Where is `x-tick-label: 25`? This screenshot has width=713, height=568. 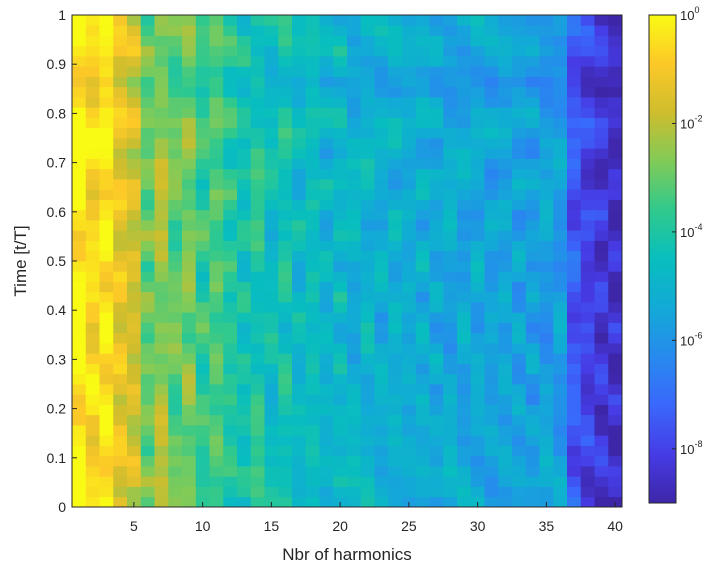
x-tick-label: 25 is located at coordinates (409, 526).